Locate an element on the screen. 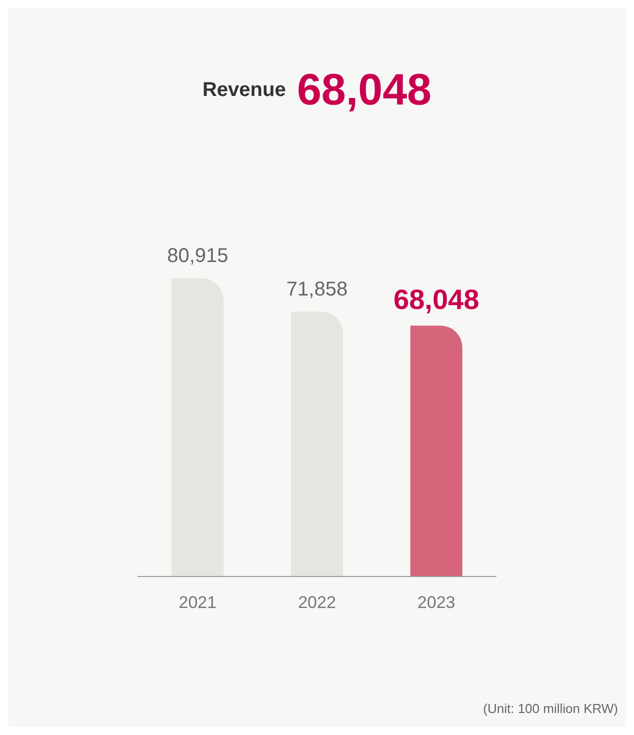 This screenshot has width=634, height=735. chart-subtitle: 68,048 is located at coordinates (364, 90).